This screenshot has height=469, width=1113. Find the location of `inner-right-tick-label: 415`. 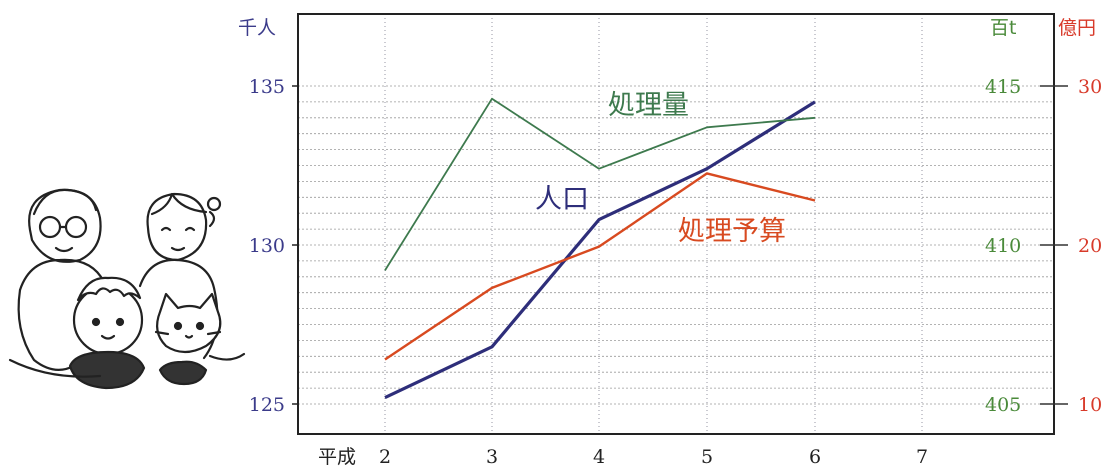

inner-right-tick-label: 415 is located at coordinates (1003, 87).